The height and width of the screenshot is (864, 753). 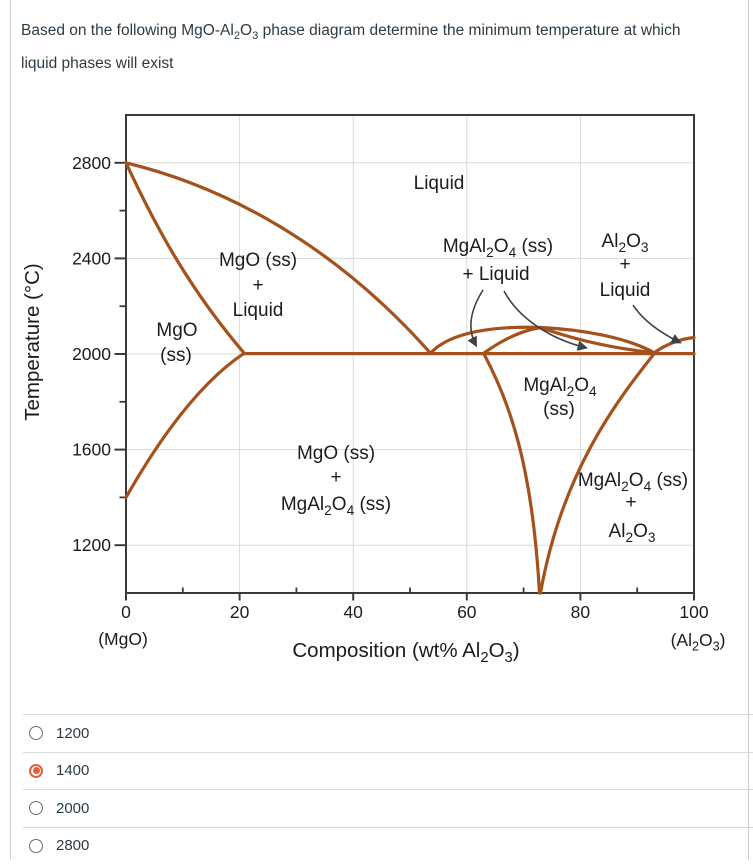 What do you see at coordinates (336, 453) in the screenshot?
I see `region-mgo-spinel-1: MgO (ss)` at bounding box center [336, 453].